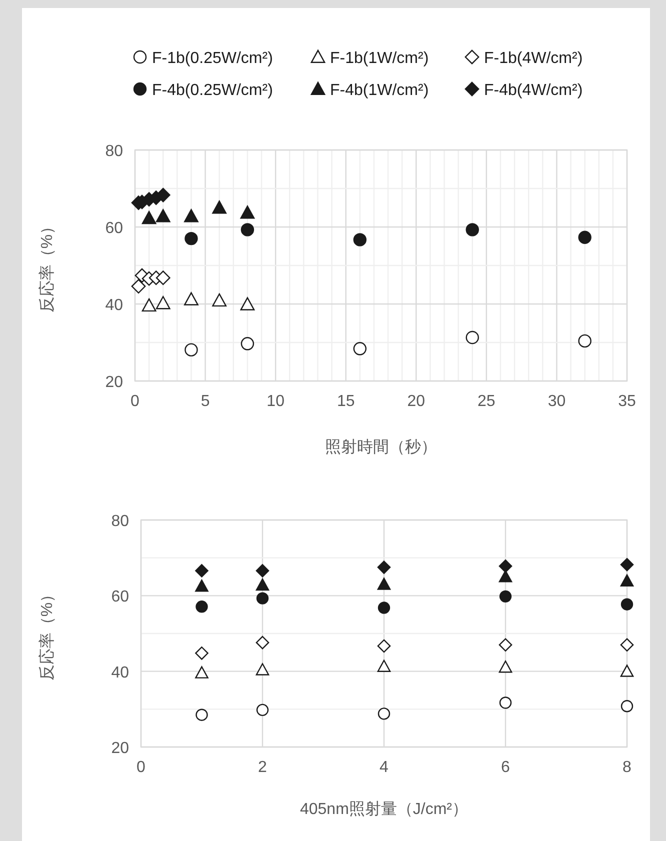 Image resolution: width=666 pixels, height=841 pixels. Describe the element at coordinates (487, 401) in the screenshot. I see `x-tick-label: 25` at that location.